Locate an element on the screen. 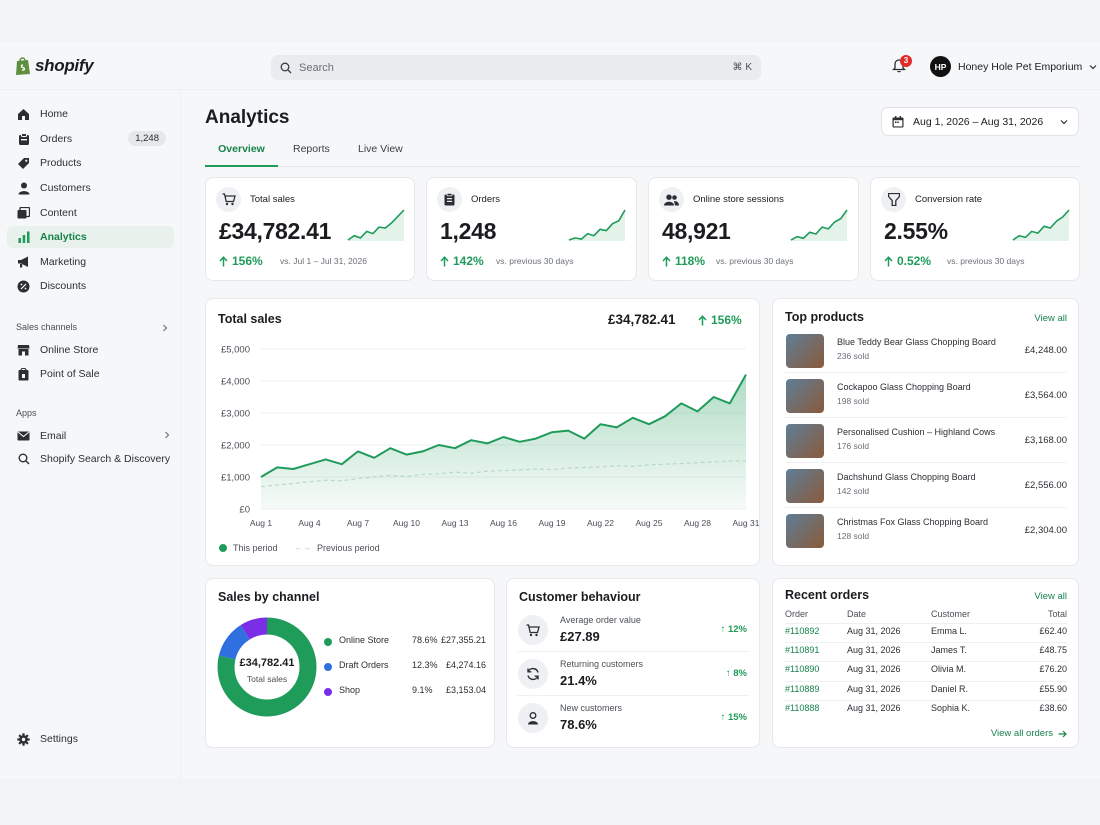 This screenshot has height=825, width=1100. shopify-logo: shopify is located at coordinates (54, 66).